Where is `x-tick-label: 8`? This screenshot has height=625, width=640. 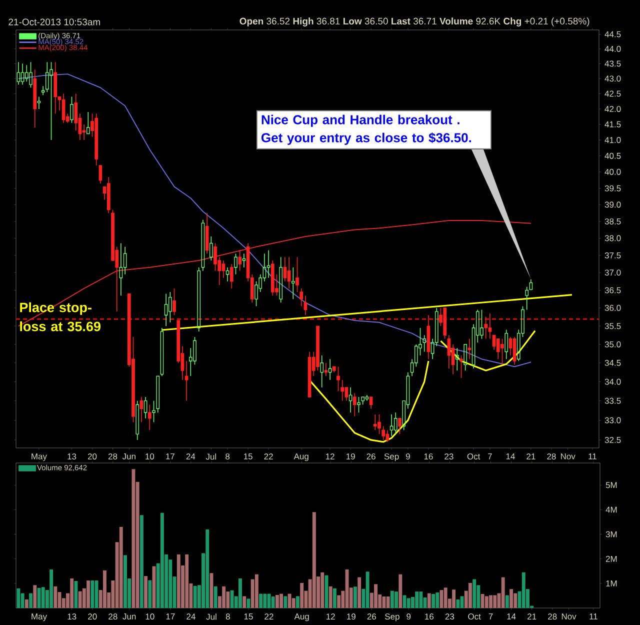
x-tick-label: 8 is located at coordinates (228, 617).